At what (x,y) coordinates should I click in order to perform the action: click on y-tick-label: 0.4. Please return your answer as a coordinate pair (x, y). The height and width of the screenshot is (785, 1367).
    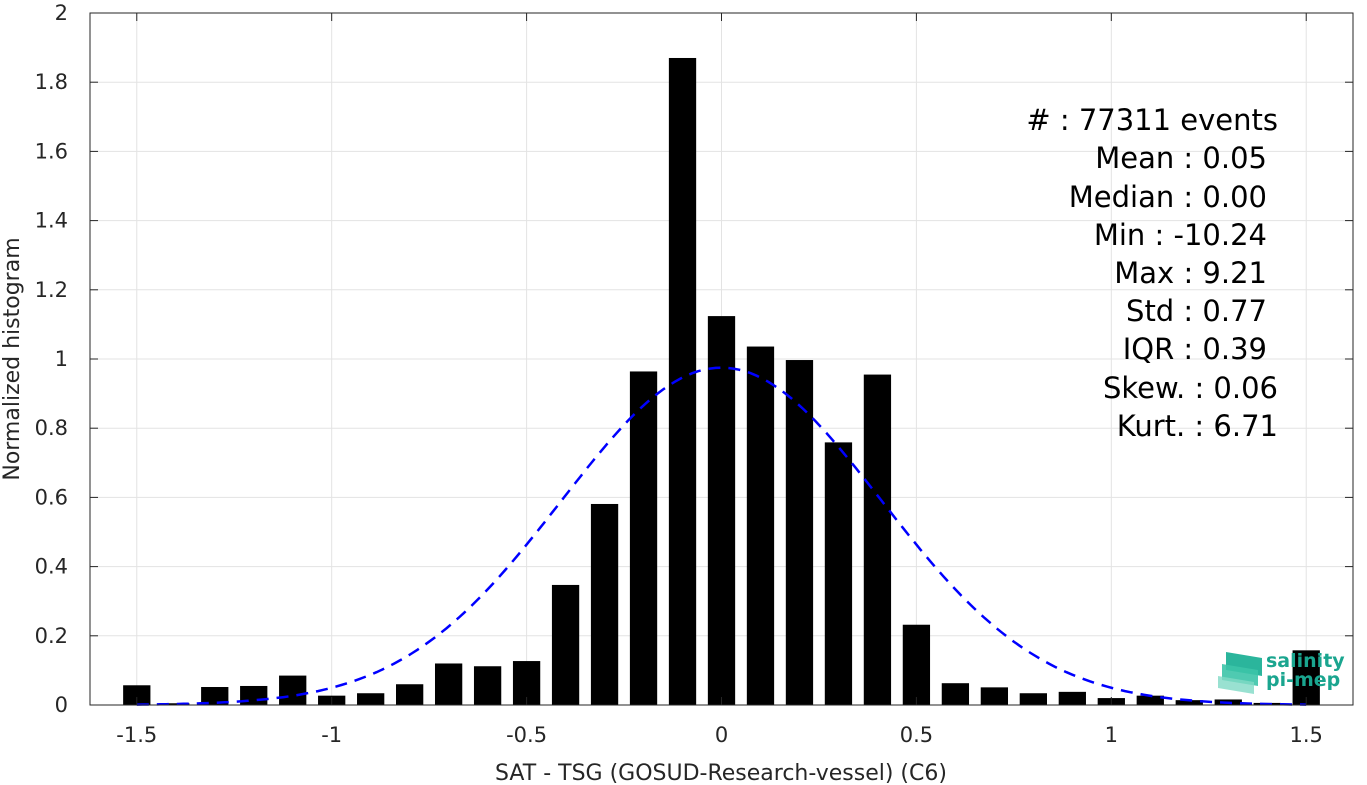
    Looking at the image, I should click on (51, 567).